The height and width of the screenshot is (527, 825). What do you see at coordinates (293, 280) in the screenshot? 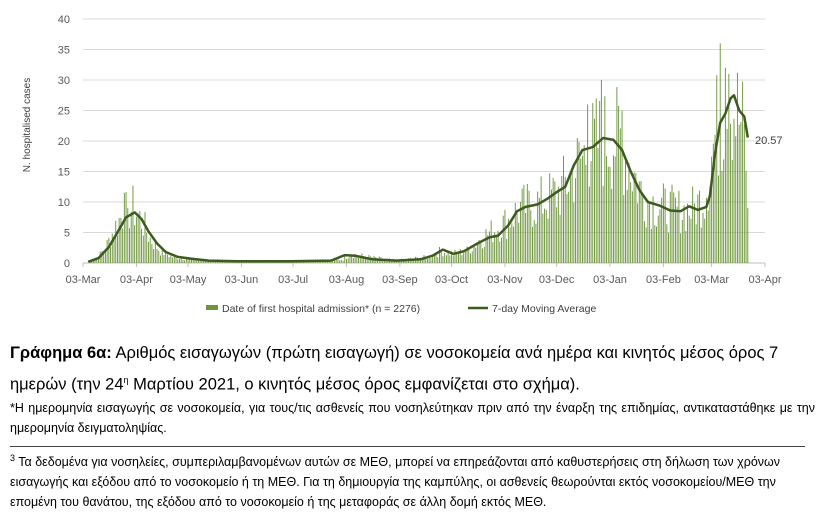
I see `x-tick-label: 03-Jul` at bounding box center [293, 280].